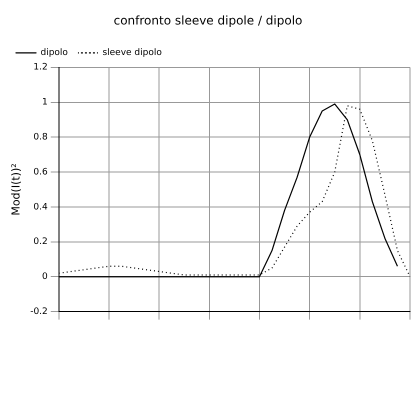 The height and width of the screenshot is (400, 420). Describe the element at coordinates (208, 20) in the screenshot. I see `chart-title: confronto sleeve dipole / dipolo` at that location.